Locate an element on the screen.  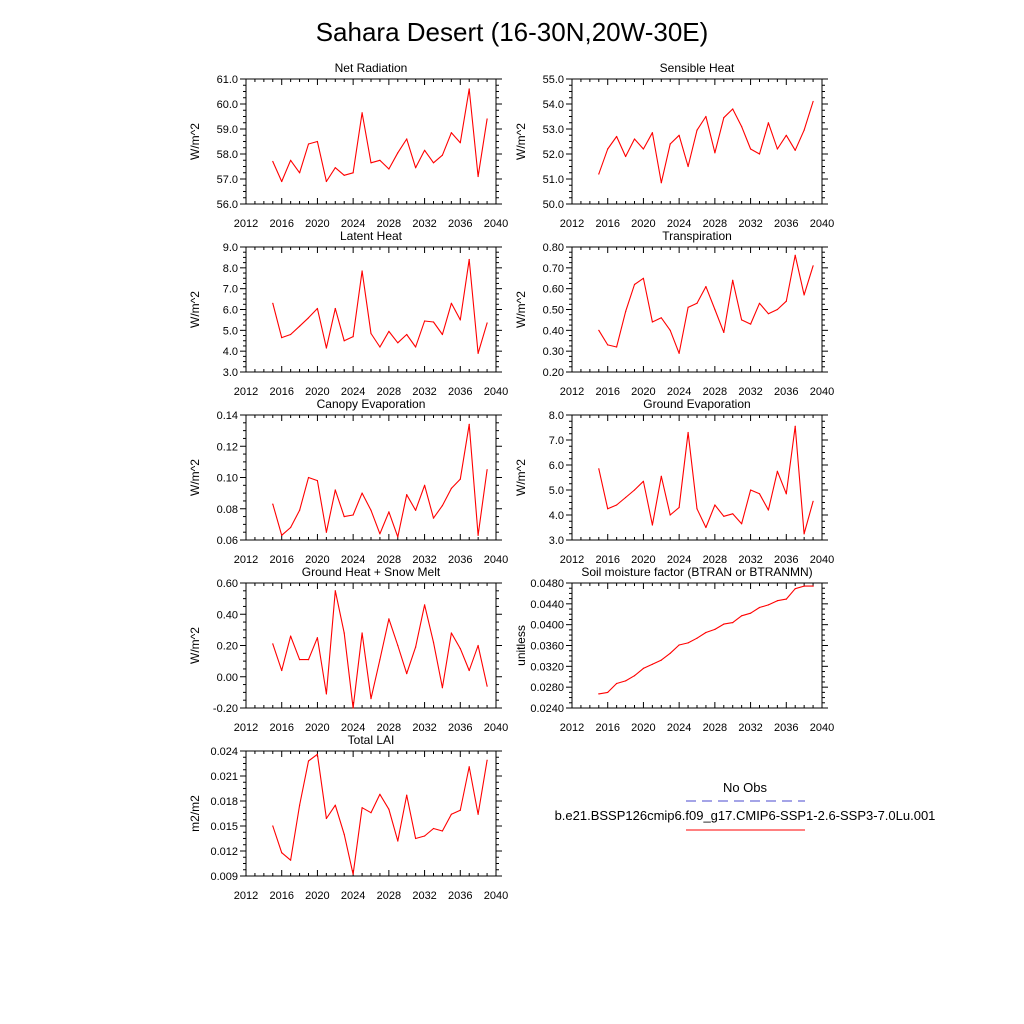
panel-title: Canopy Evaporation is located at coordinates (371, 404).